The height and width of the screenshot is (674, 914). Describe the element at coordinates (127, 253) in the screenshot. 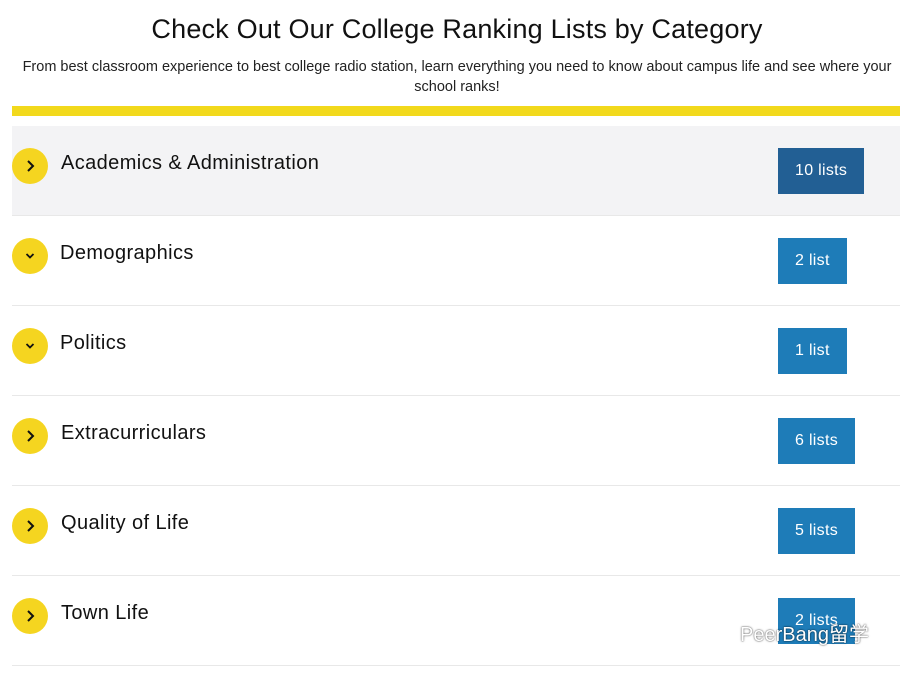

I see `category-label: Demographics` at that location.